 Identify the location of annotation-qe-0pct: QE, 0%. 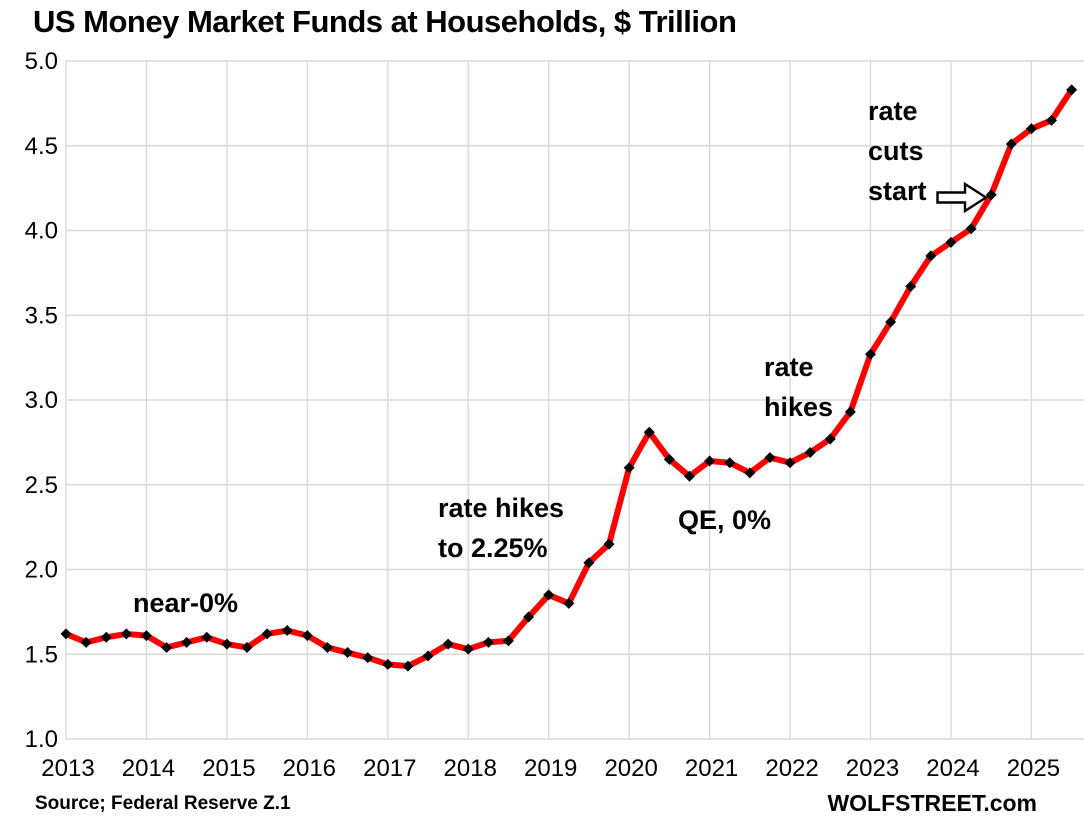
(725, 520).